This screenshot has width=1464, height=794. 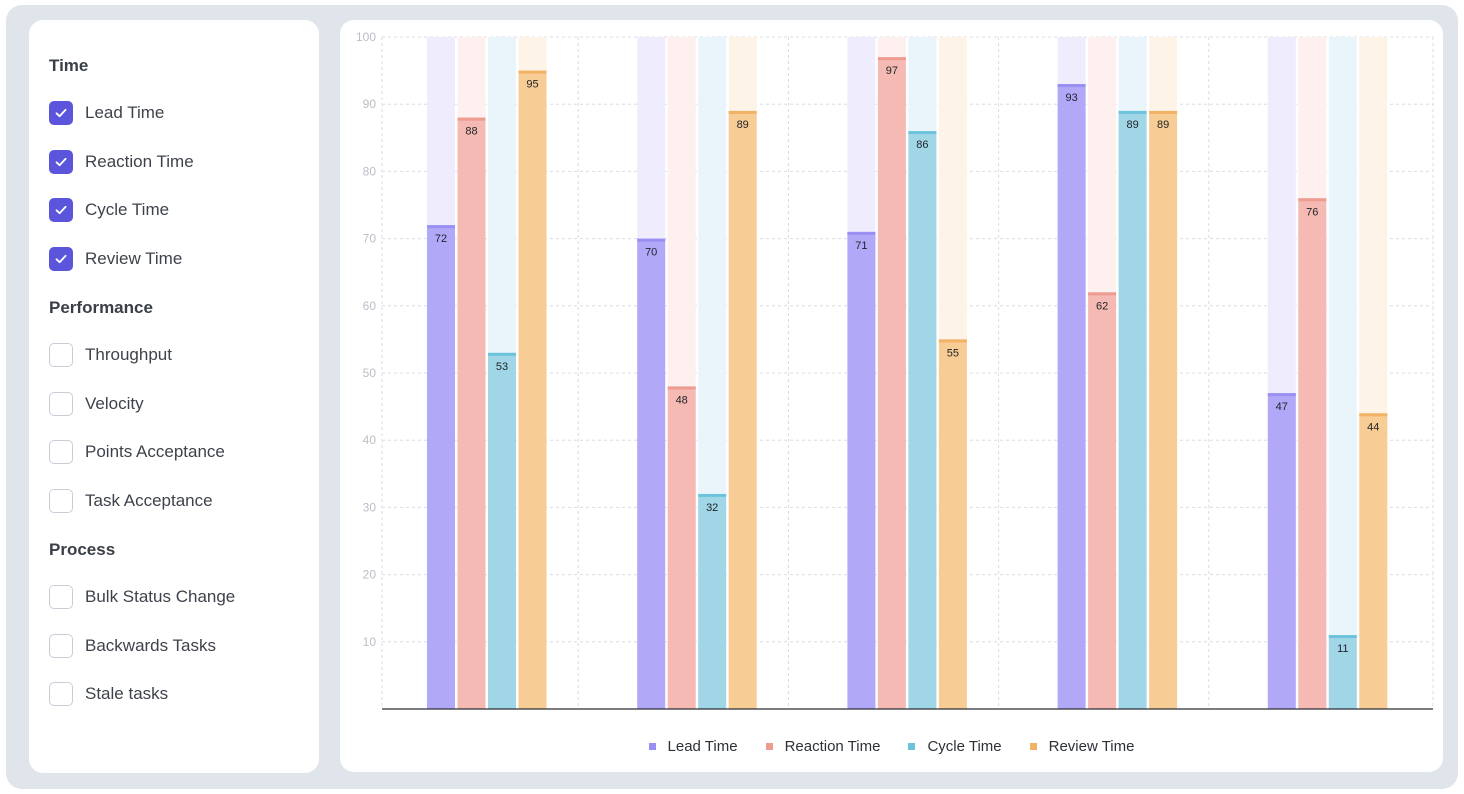 What do you see at coordinates (160, 596) in the screenshot?
I see `metric-option-label: Bulk Status Change` at bounding box center [160, 596].